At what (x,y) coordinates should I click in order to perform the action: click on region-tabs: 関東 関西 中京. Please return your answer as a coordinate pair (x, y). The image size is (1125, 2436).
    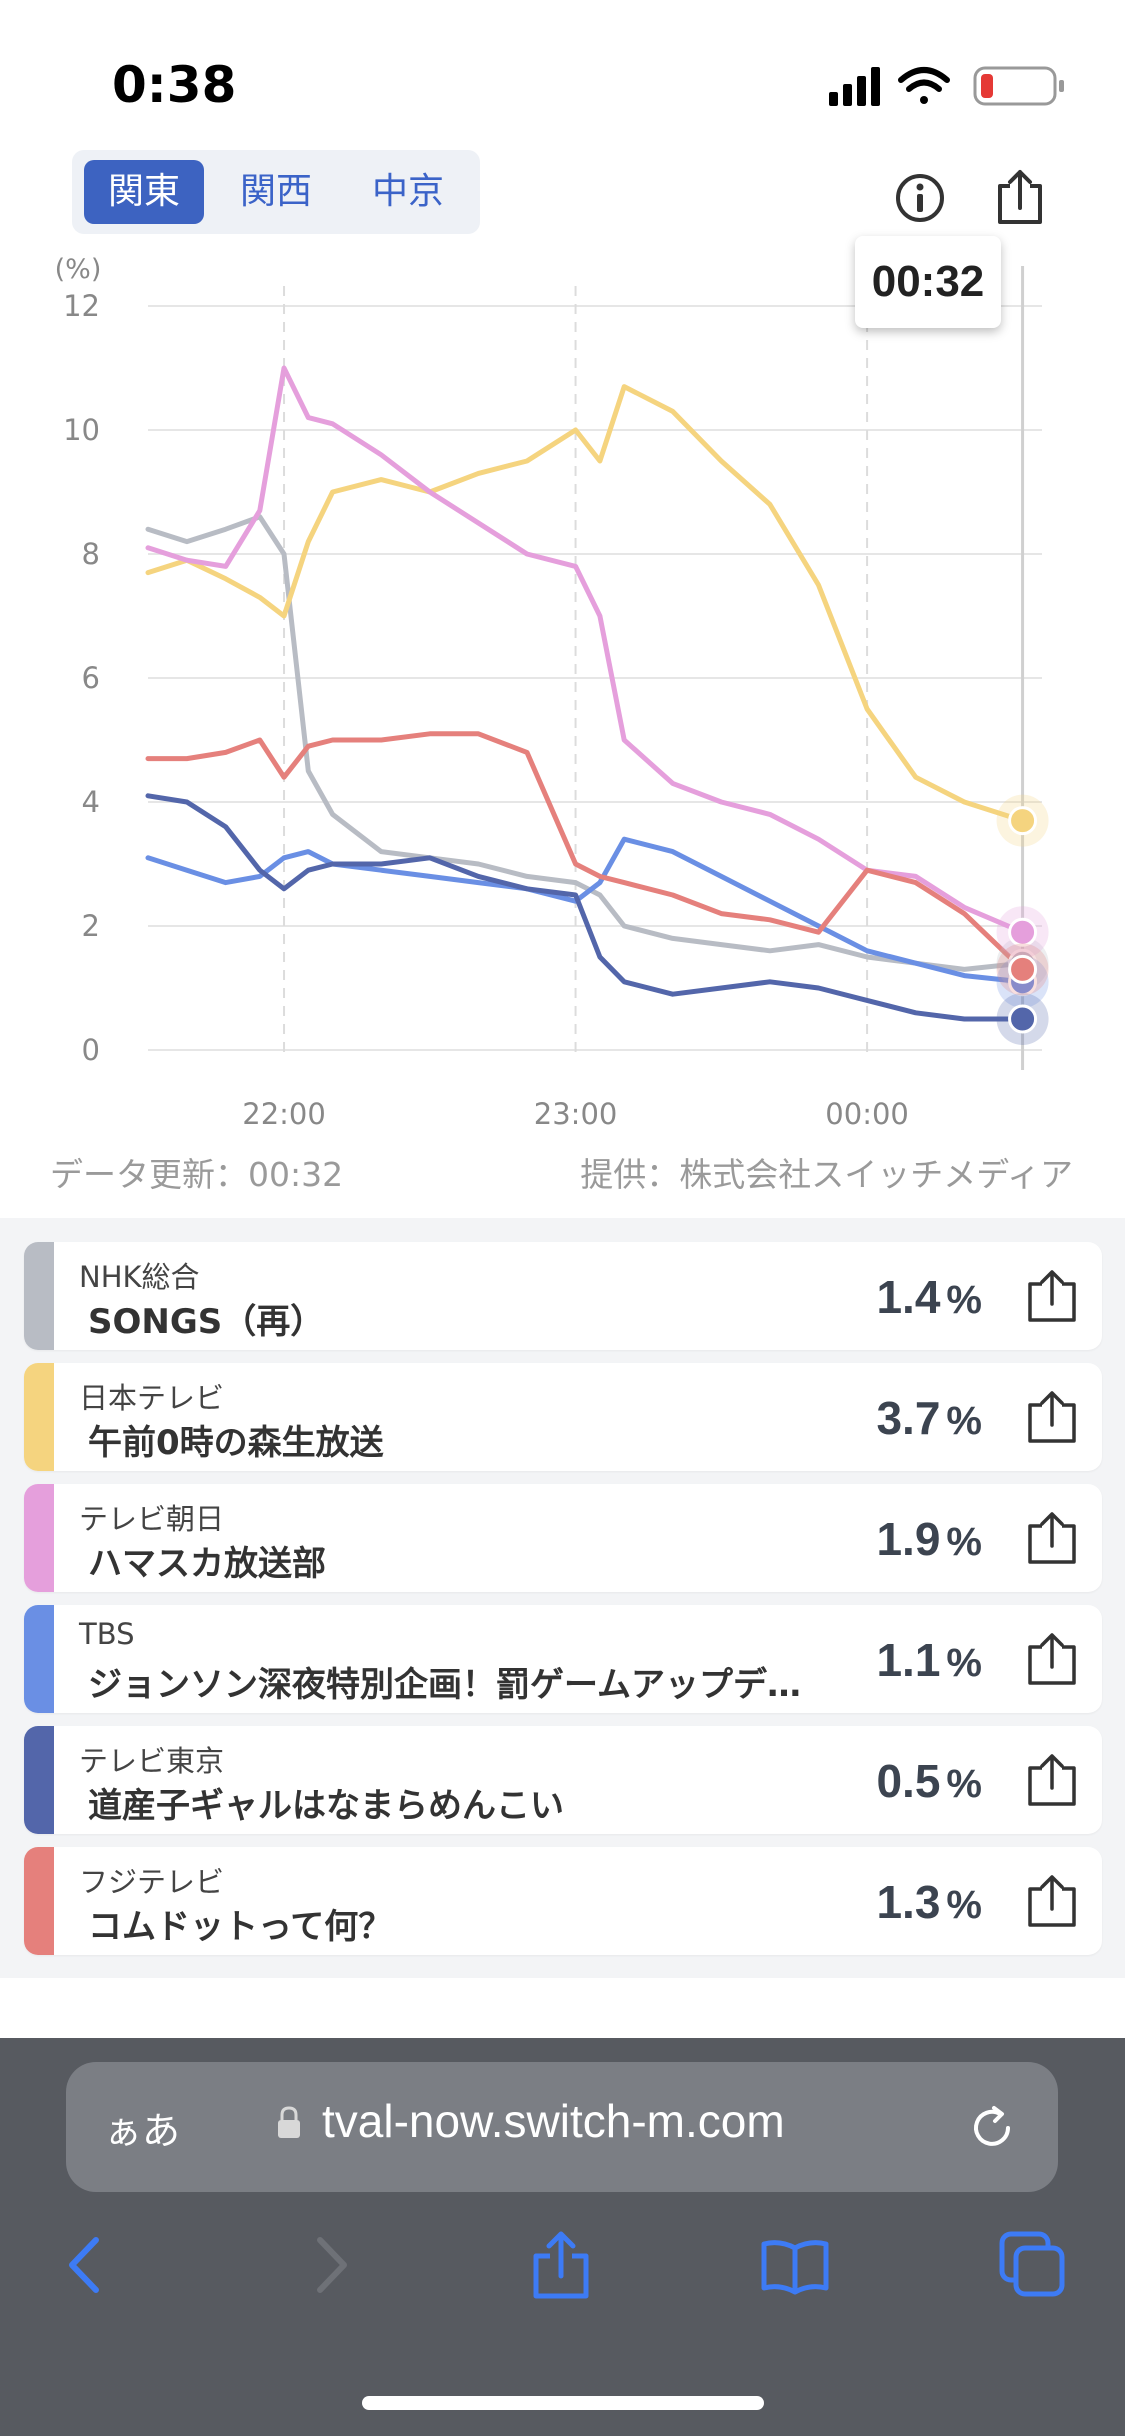
    Looking at the image, I should click on (276, 192).